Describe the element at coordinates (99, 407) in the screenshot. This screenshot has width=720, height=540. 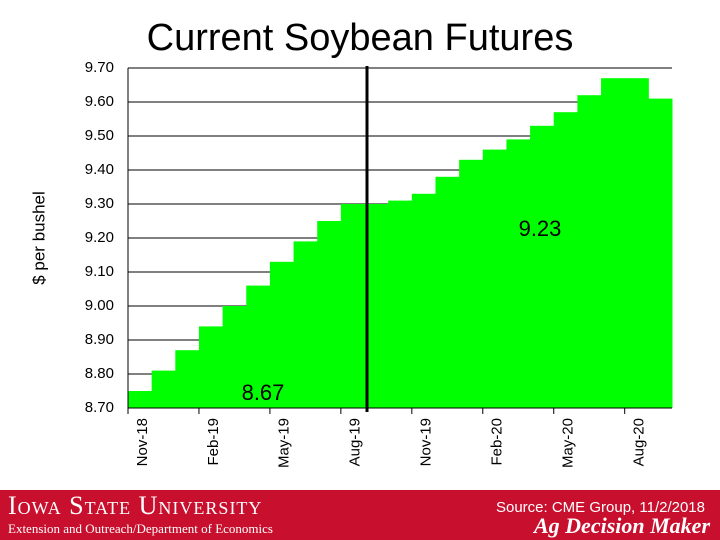
I see `y-tick-label: 8.70` at that location.